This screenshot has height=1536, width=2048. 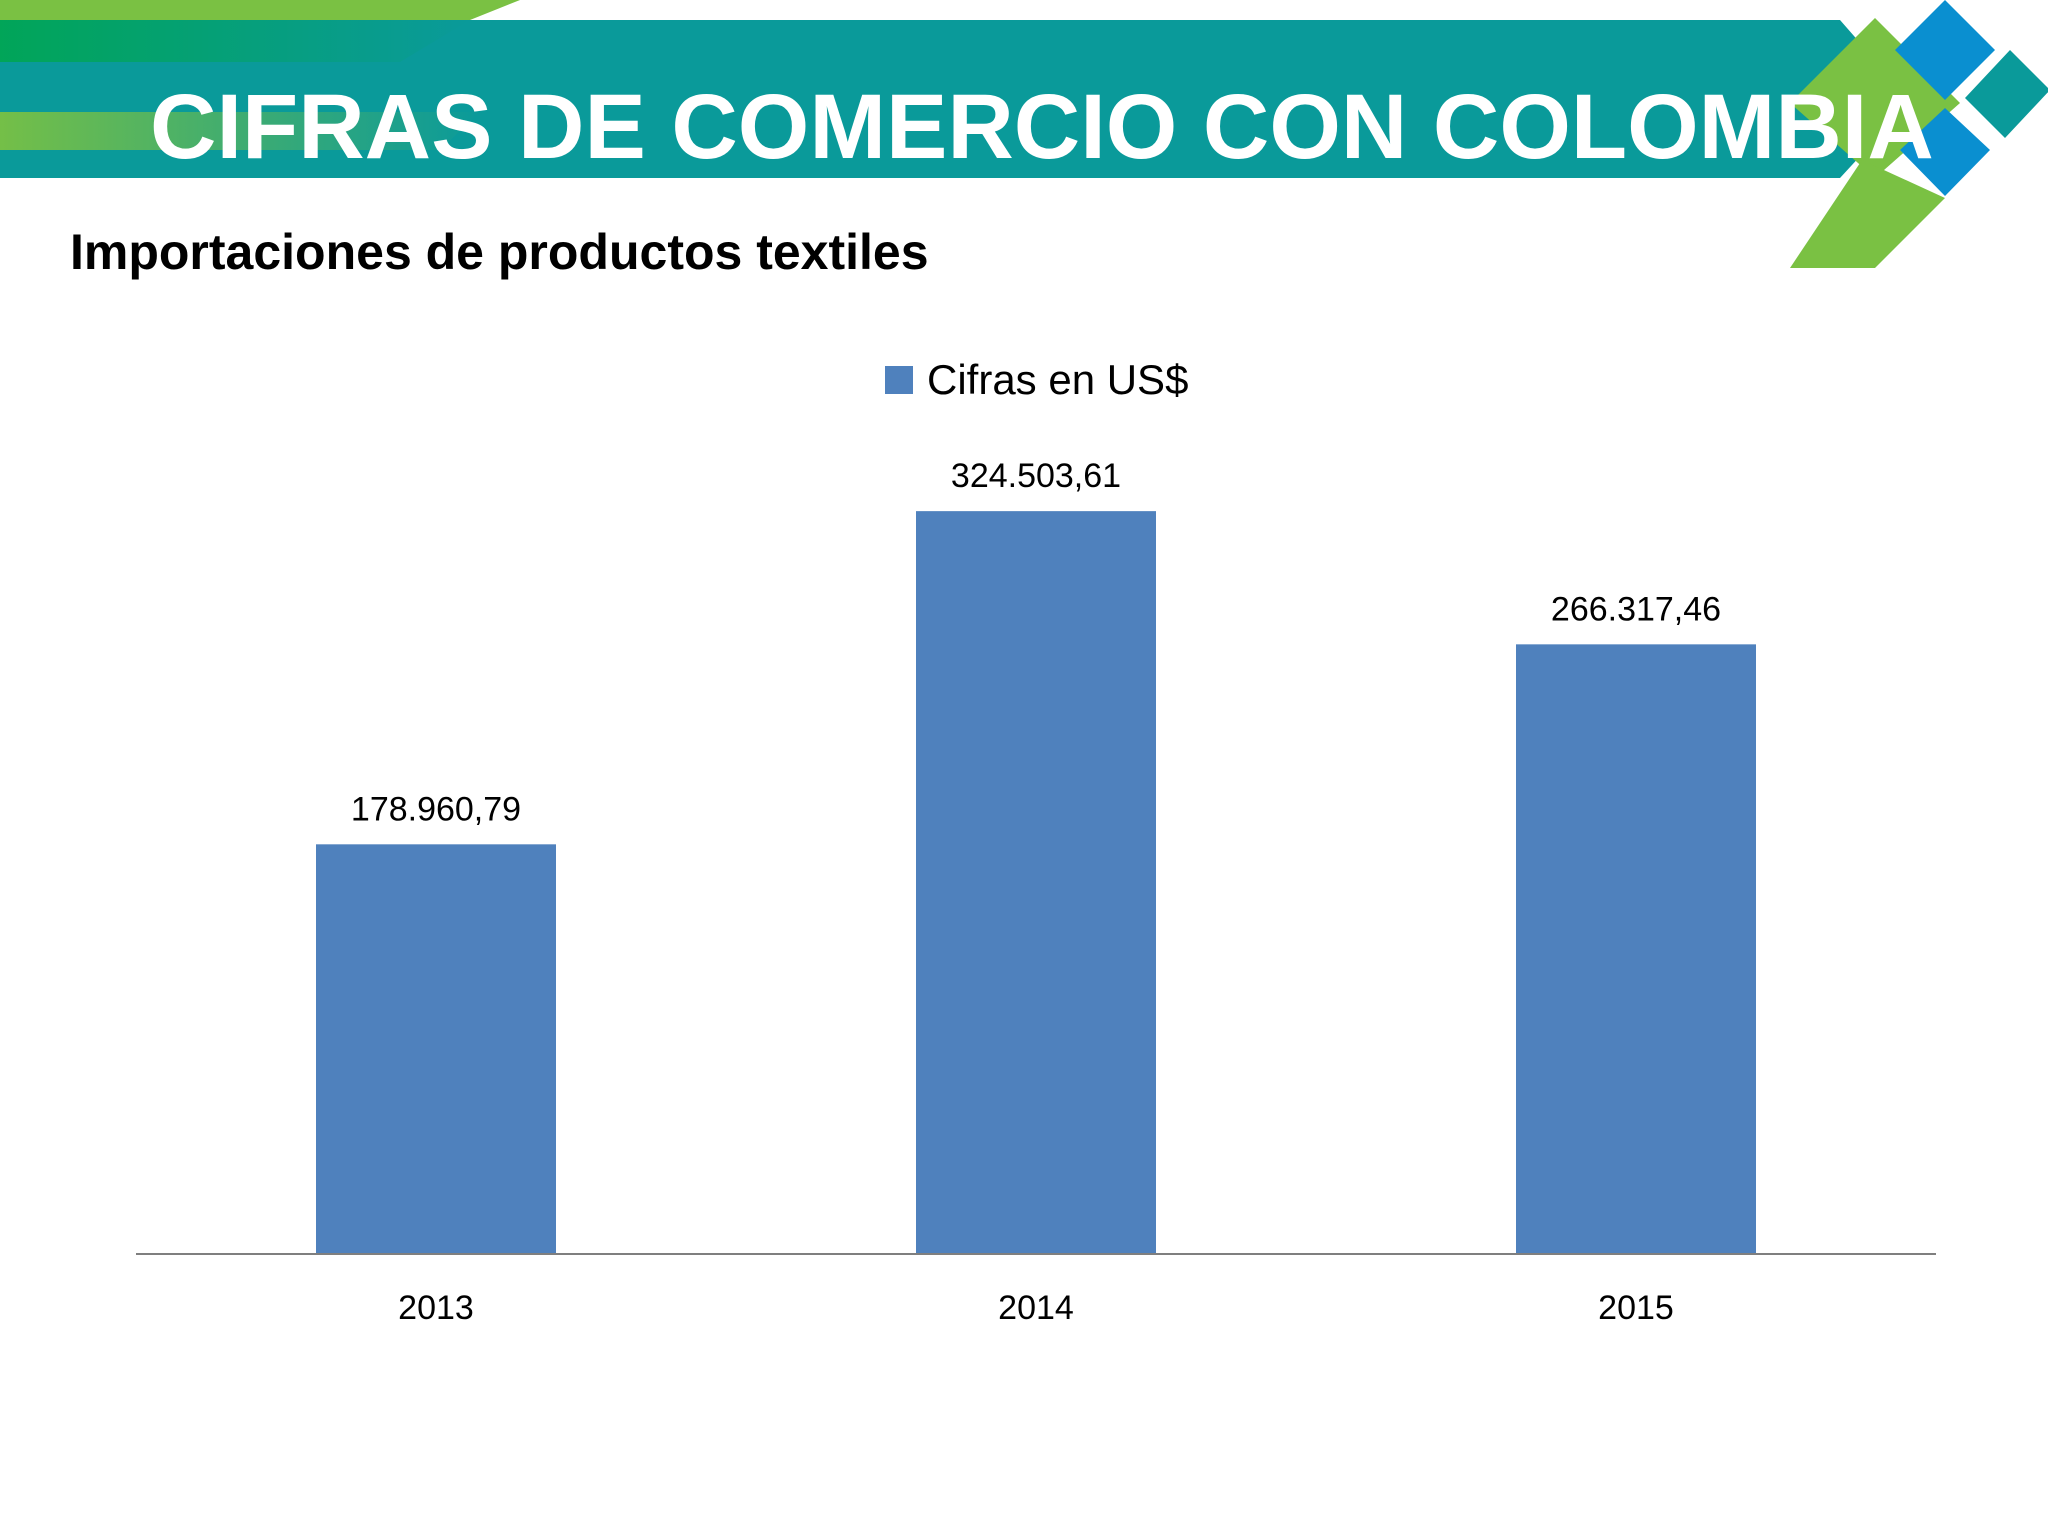 What do you see at coordinates (436, 809) in the screenshot?
I see `data-label-2013: 178.960,79` at bounding box center [436, 809].